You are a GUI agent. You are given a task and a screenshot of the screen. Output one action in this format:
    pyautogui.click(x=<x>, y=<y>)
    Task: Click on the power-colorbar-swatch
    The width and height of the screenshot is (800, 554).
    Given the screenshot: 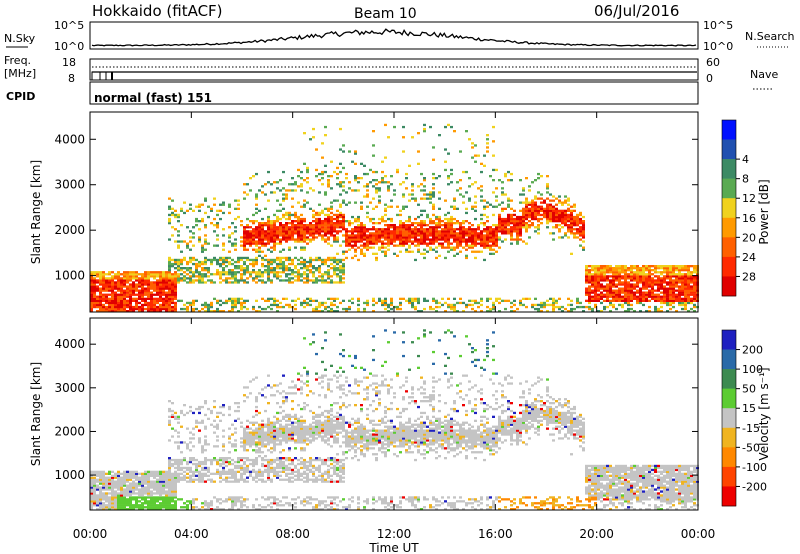 What is the action you would take?
    pyautogui.click(x=729, y=149)
    